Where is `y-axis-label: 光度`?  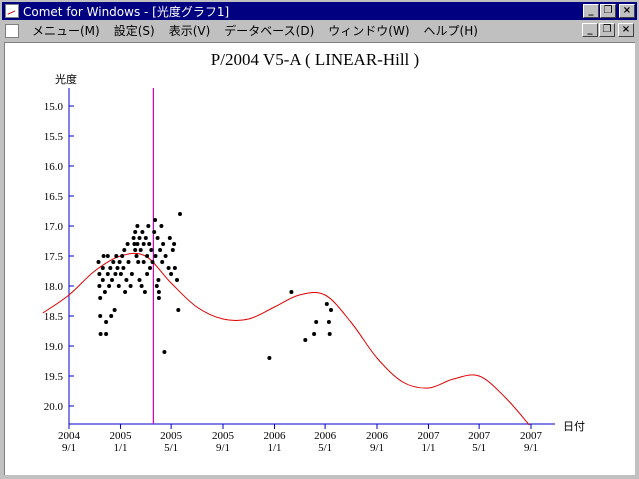
y-axis-label: 光度 is located at coordinates (66, 79).